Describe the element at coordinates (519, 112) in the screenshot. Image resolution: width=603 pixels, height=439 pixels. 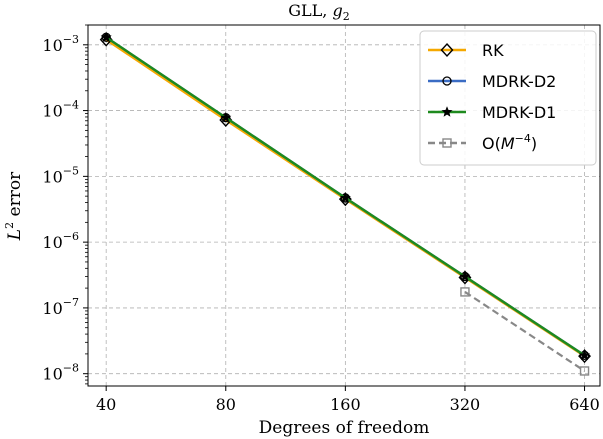
I see `legend-label: MDRK-D1` at that location.